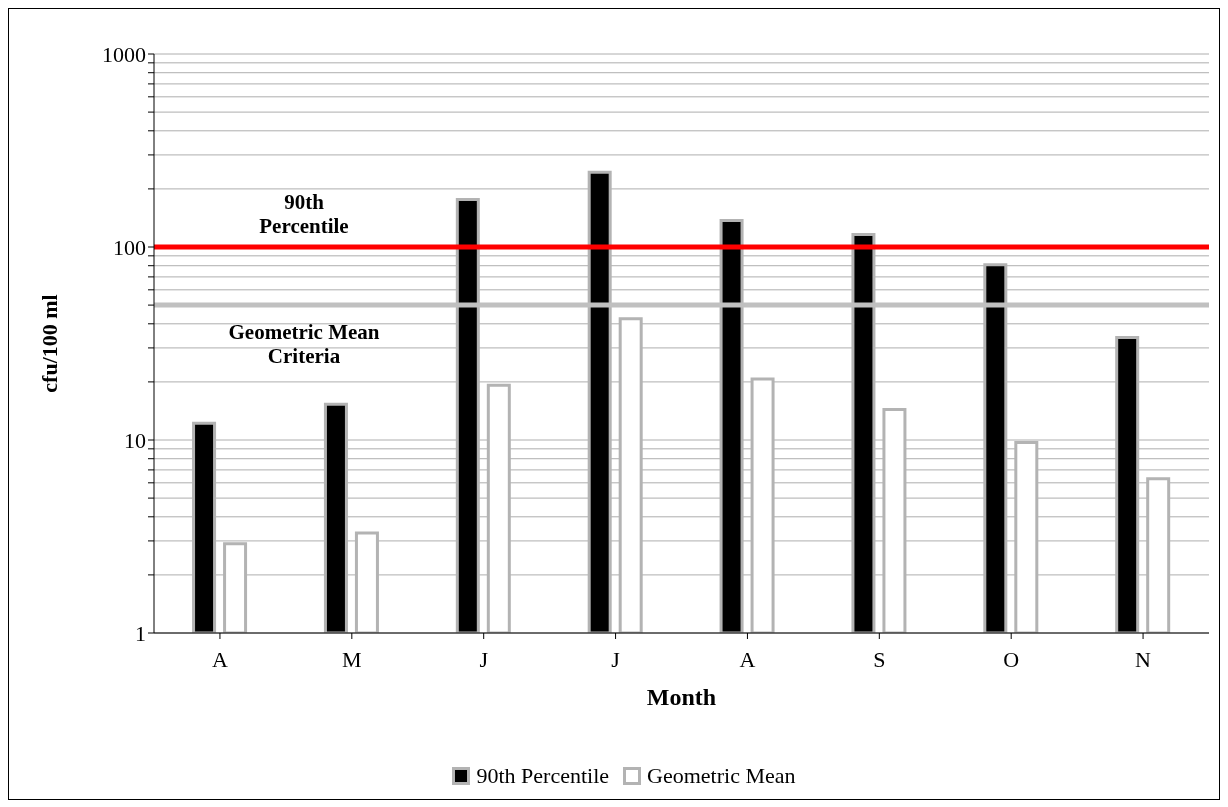 The image size is (1228, 807). What do you see at coordinates (352, 659) in the screenshot?
I see `x-tick-label: M` at bounding box center [352, 659].